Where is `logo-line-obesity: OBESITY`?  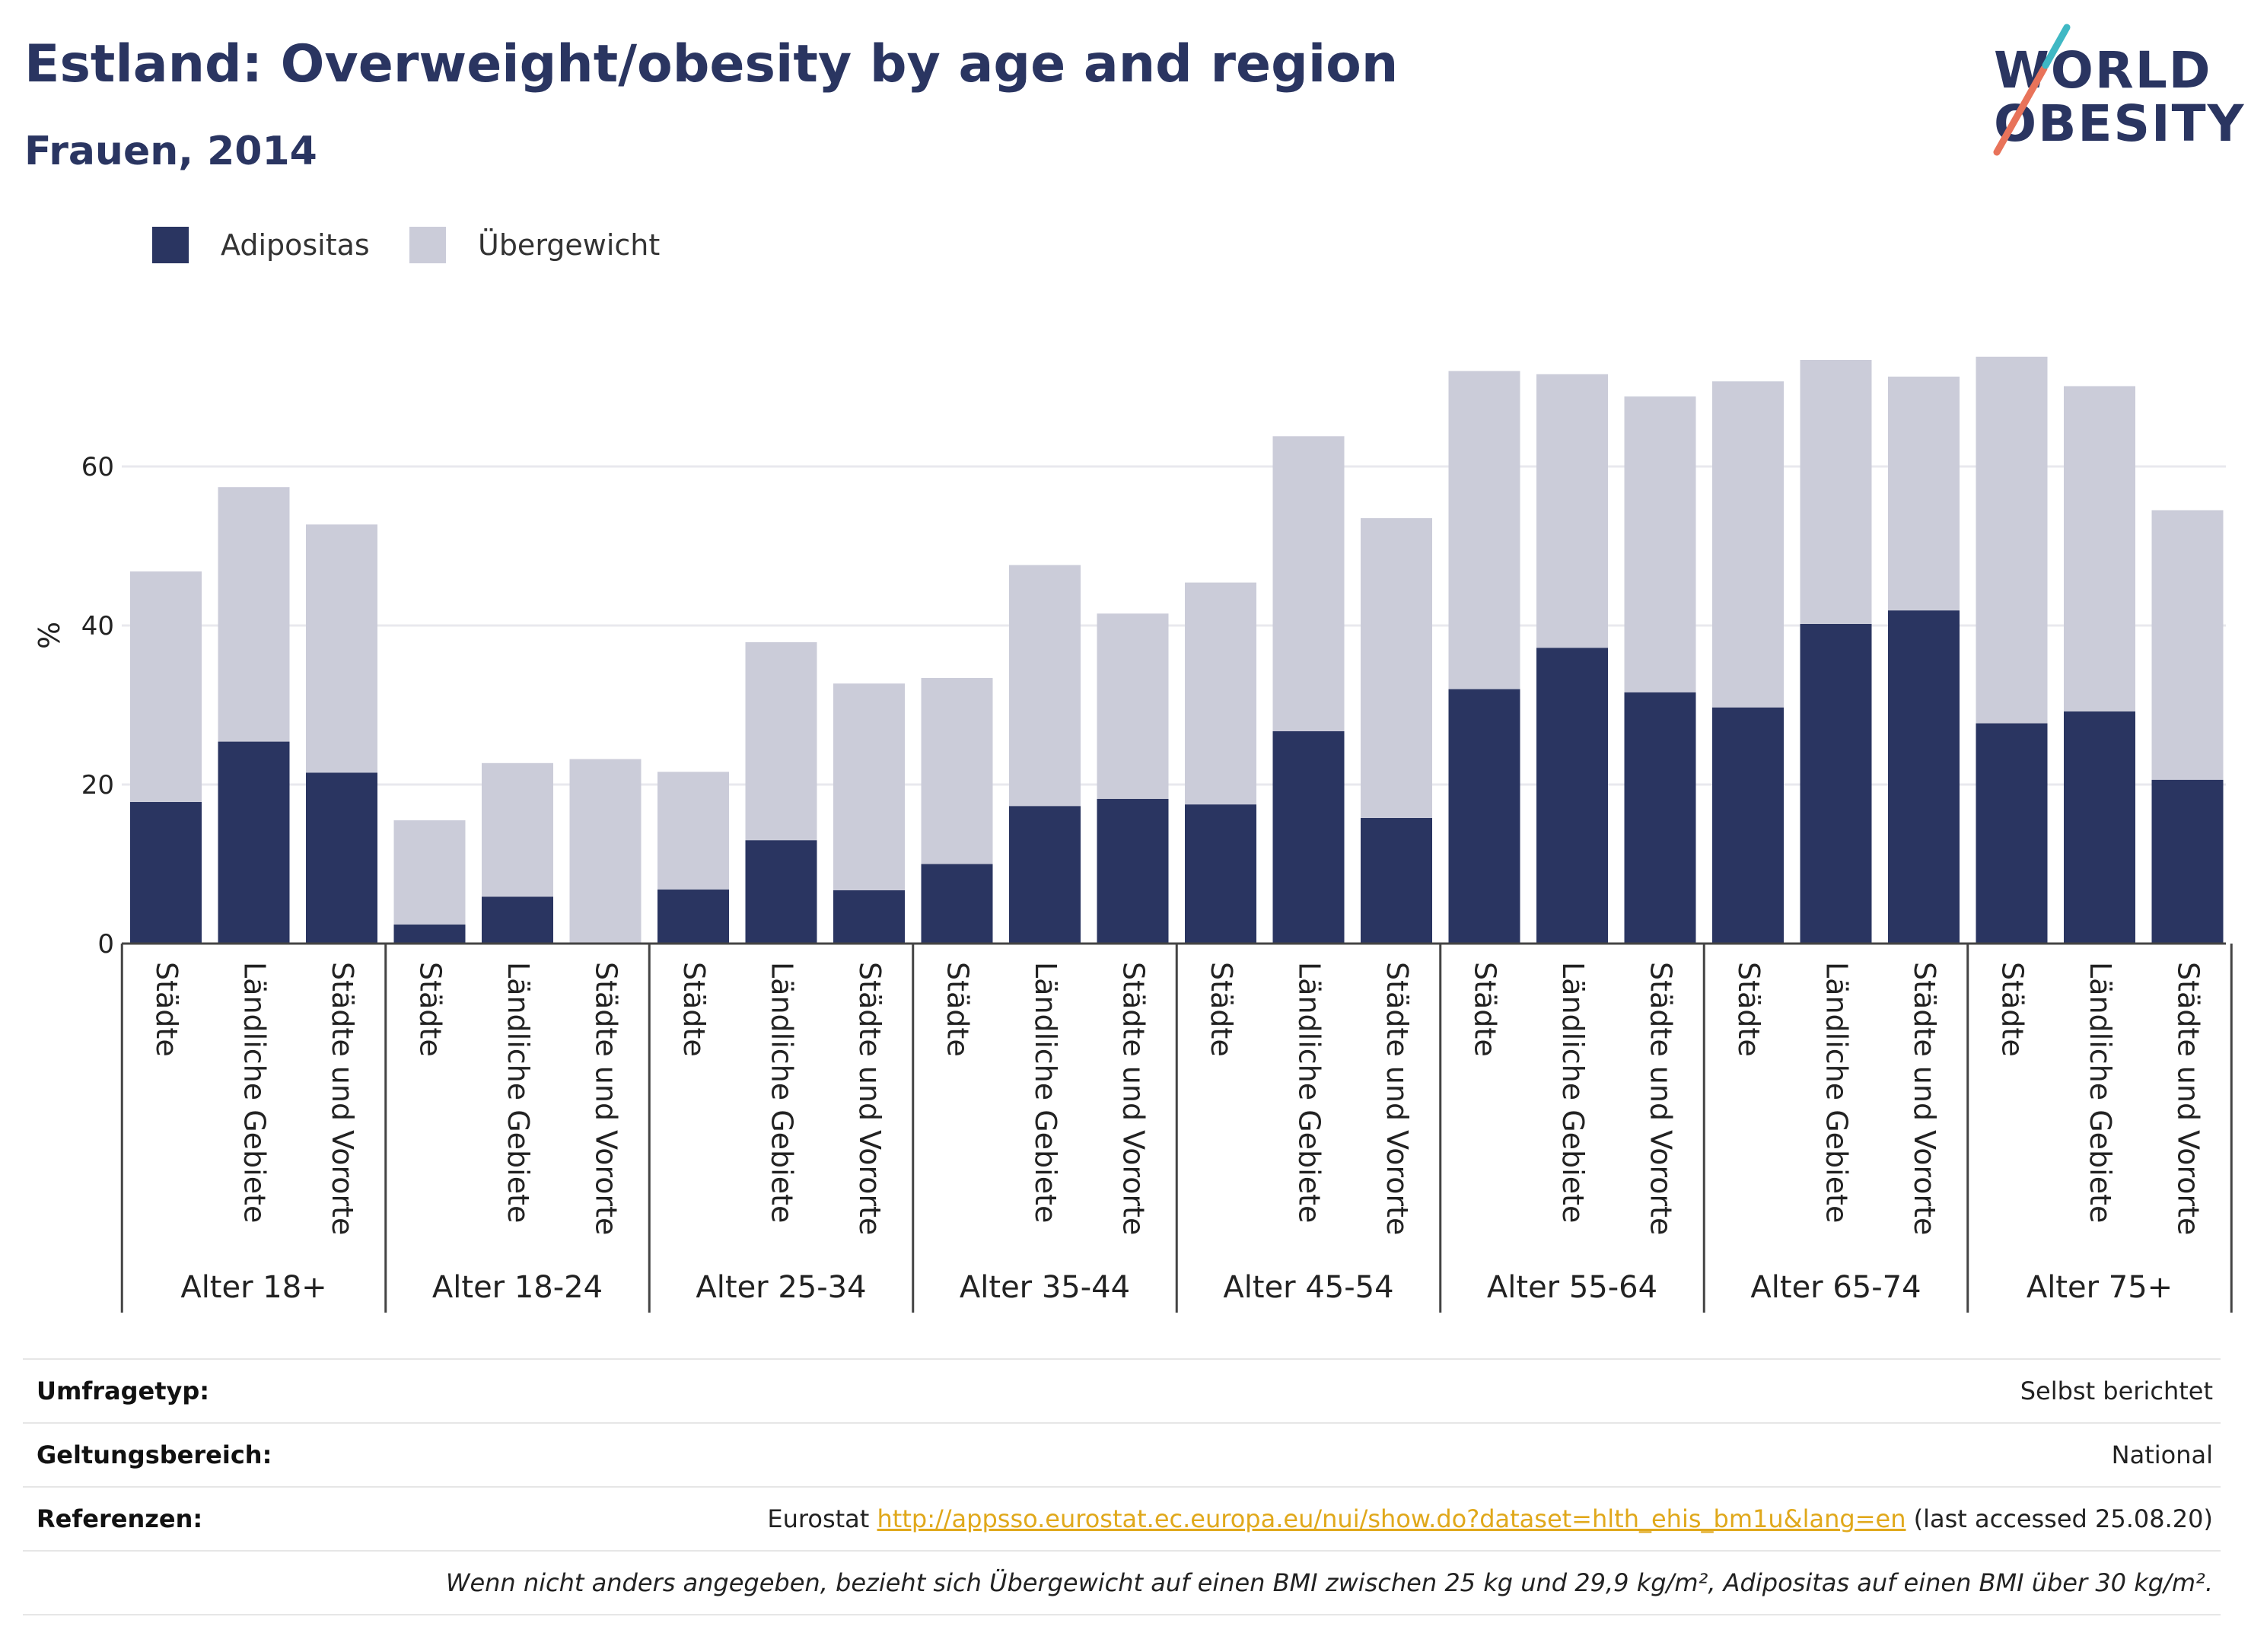
logo-line-obesity: OBESITY is located at coordinates (2120, 123).